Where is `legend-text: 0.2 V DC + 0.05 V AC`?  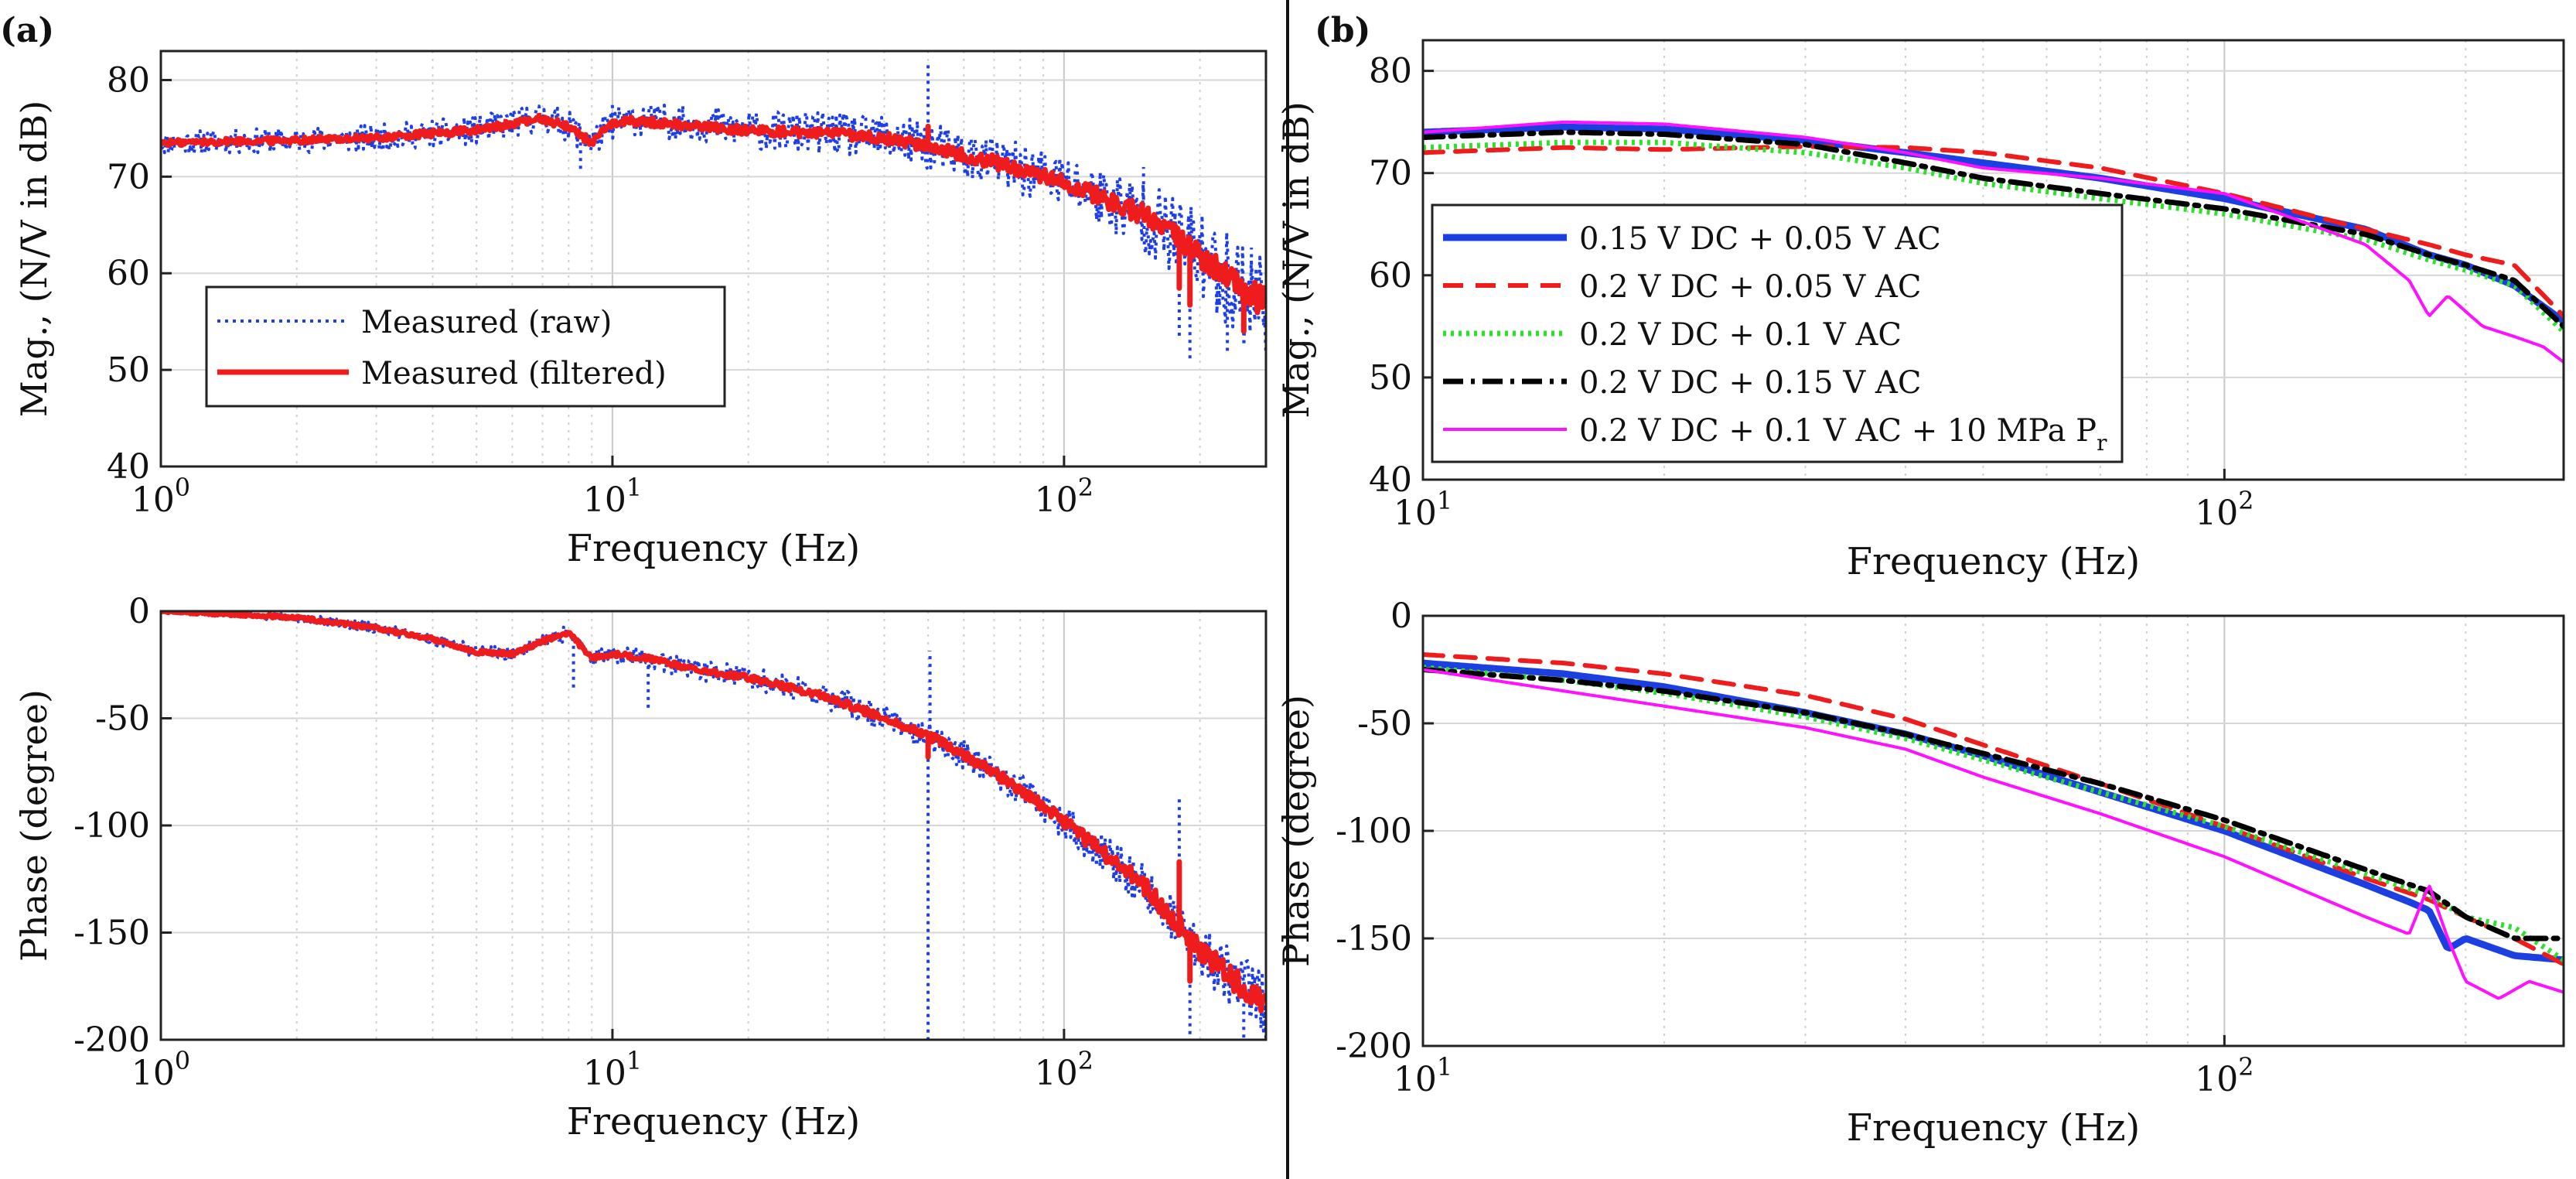 legend-text: 0.2 V DC + 0.05 V AC is located at coordinates (1750, 287).